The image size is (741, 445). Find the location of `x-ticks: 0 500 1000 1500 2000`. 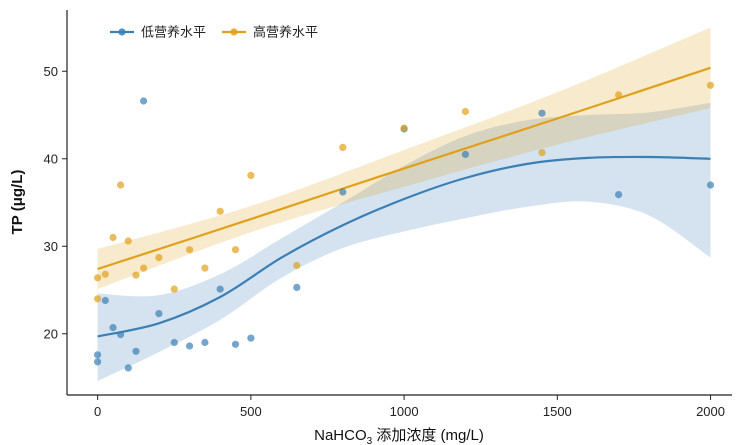

x-ticks: 0 500 1000 1500 2000 is located at coordinates (409, 407).